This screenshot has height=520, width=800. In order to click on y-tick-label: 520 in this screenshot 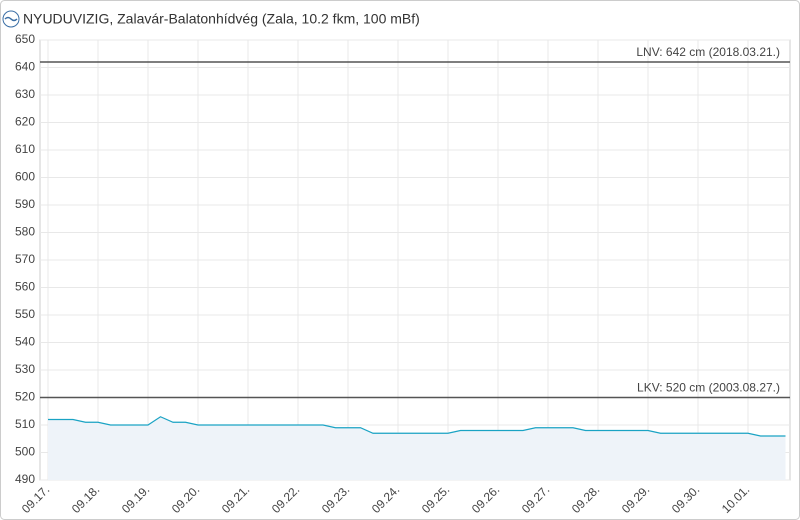, I will do `click(25, 397)`.